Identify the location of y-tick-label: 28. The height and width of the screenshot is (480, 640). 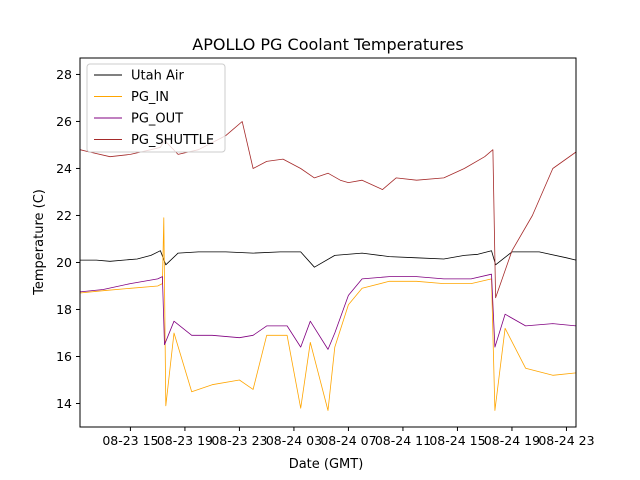
(64, 74).